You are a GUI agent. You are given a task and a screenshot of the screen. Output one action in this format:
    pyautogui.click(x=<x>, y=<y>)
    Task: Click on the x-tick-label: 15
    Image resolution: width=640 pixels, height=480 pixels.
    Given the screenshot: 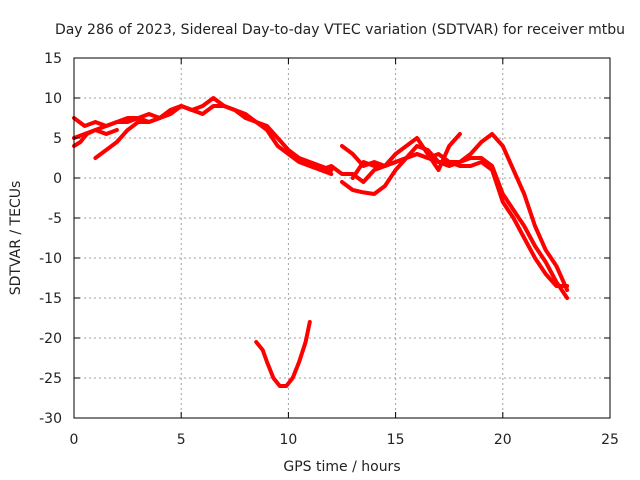 What is the action you would take?
    pyautogui.click(x=396, y=440)
    